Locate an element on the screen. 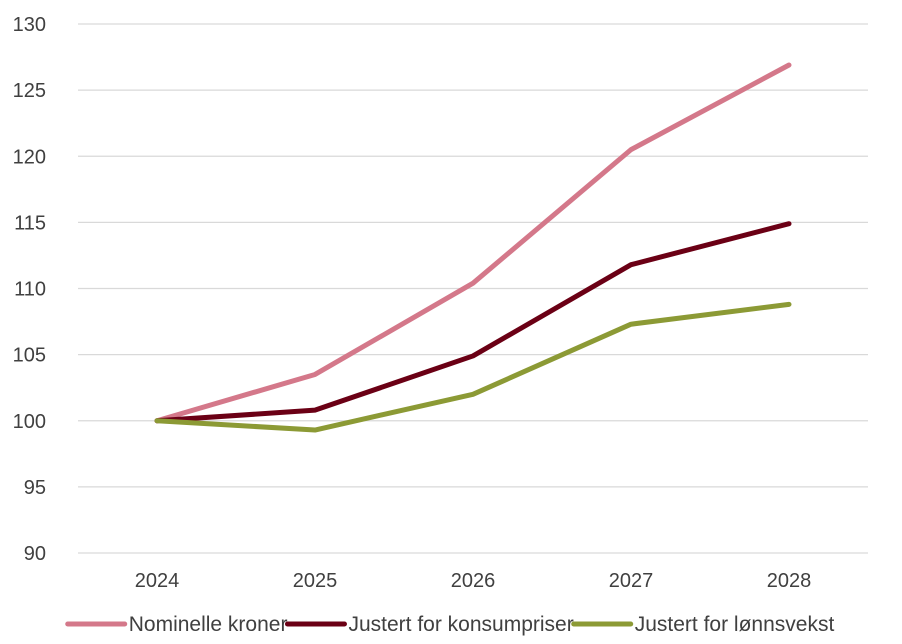 This screenshot has height=644, width=902. y-tick-label: 125 is located at coordinates (29, 91).